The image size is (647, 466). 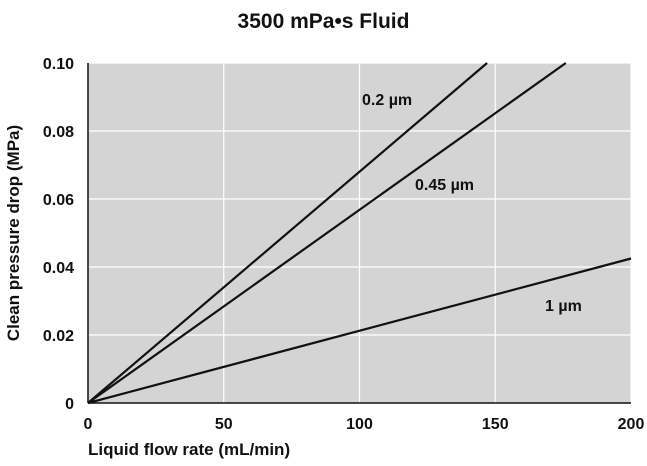 What do you see at coordinates (58, 268) in the screenshot?
I see `y-tick-label: 0.04` at bounding box center [58, 268].